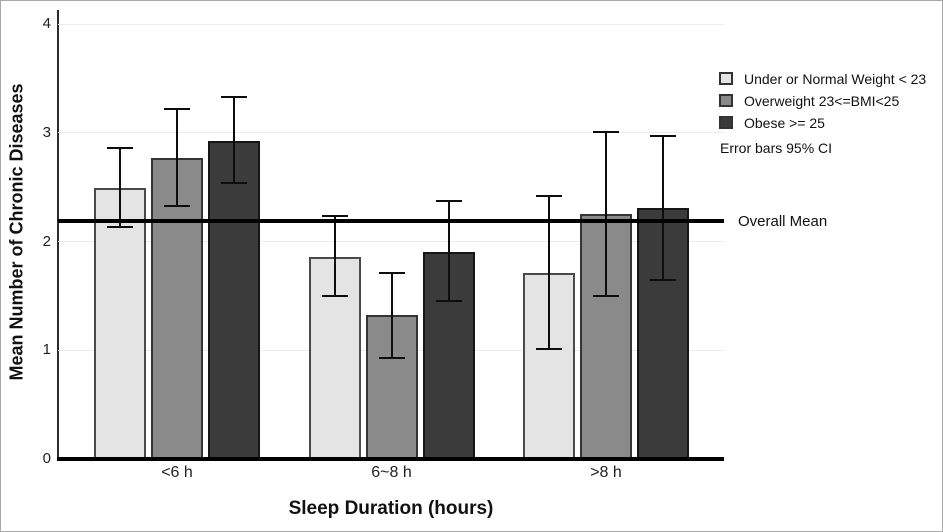 Image resolution: width=943 pixels, height=532 pixels. Describe the element at coordinates (784, 122) in the screenshot. I see `legend-label: Obese >= 25` at that location.